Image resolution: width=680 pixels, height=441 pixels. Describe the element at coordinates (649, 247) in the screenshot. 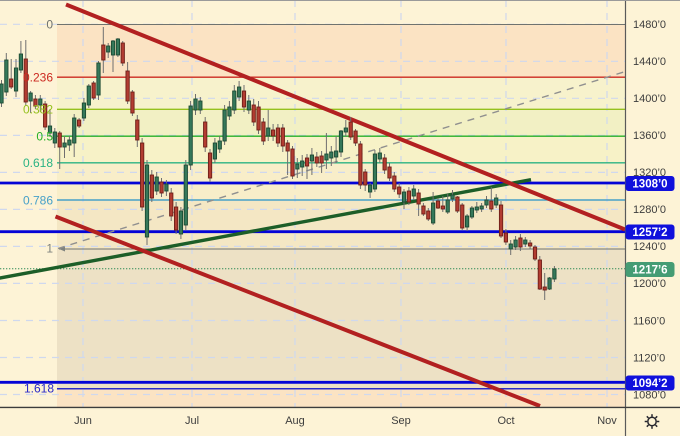

I see `svg-text: 1240’0` at that location.